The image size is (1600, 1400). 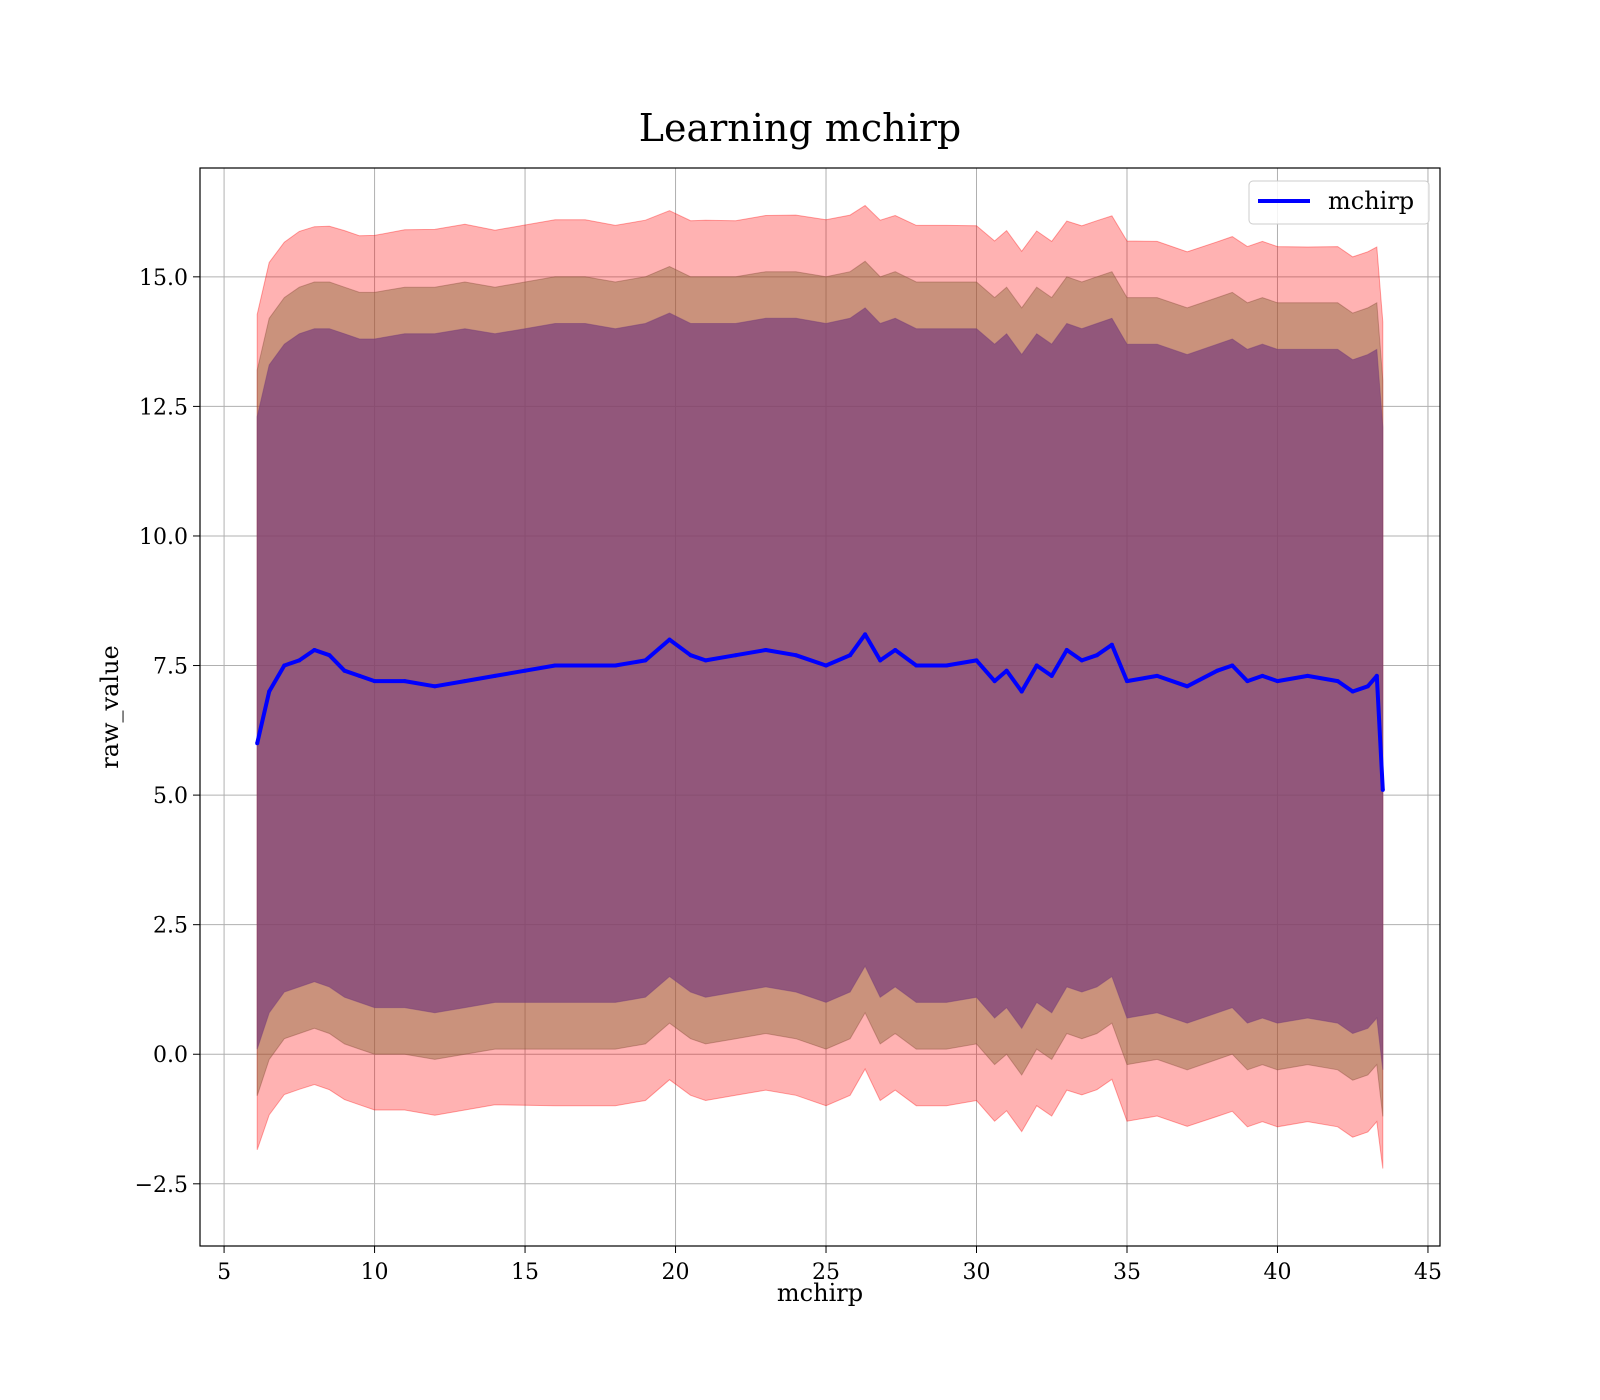 What do you see at coordinates (170, 667) in the screenshot?
I see `y-tick-label: 7.5` at bounding box center [170, 667].